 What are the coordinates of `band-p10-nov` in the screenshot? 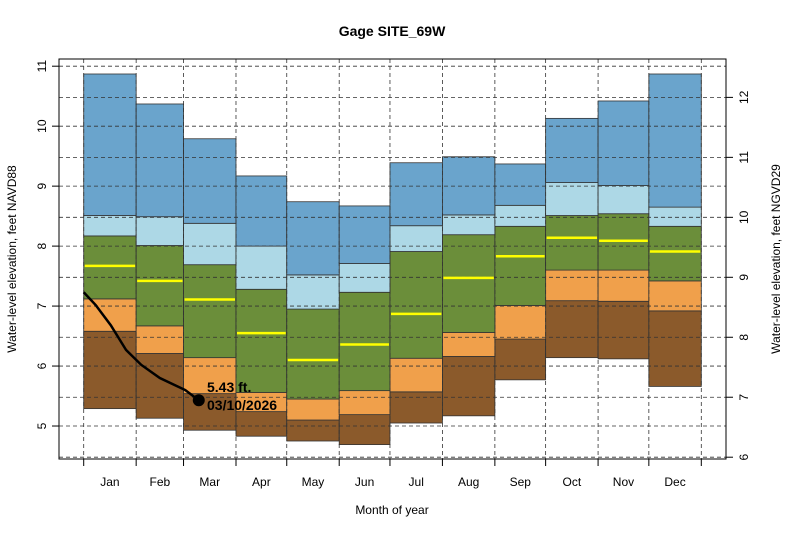 It's located at (623, 330).